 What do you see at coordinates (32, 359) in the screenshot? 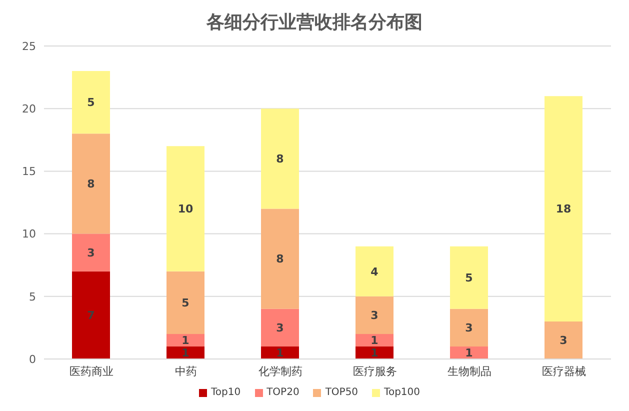
I see `y-tick-label: 0` at bounding box center [32, 359].